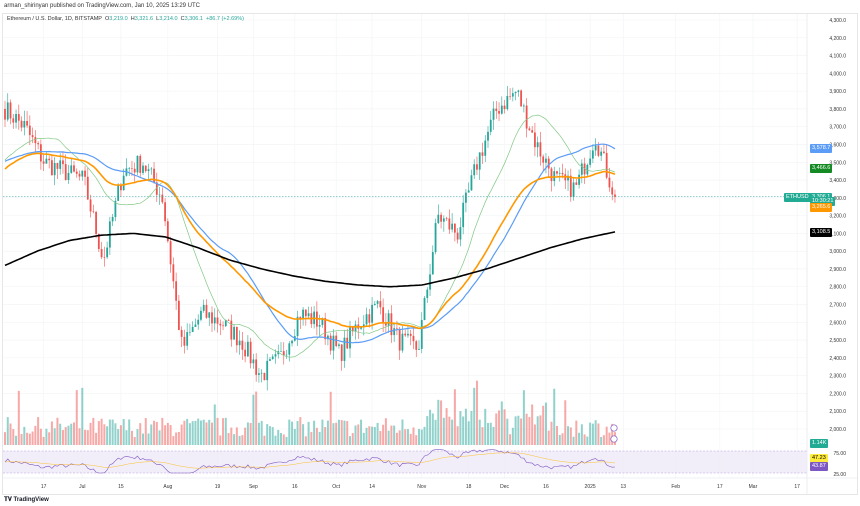  What do you see at coordinates (31, 500) in the screenshot?
I see `logo-text: TradingView` at bounding box center [31, 500].